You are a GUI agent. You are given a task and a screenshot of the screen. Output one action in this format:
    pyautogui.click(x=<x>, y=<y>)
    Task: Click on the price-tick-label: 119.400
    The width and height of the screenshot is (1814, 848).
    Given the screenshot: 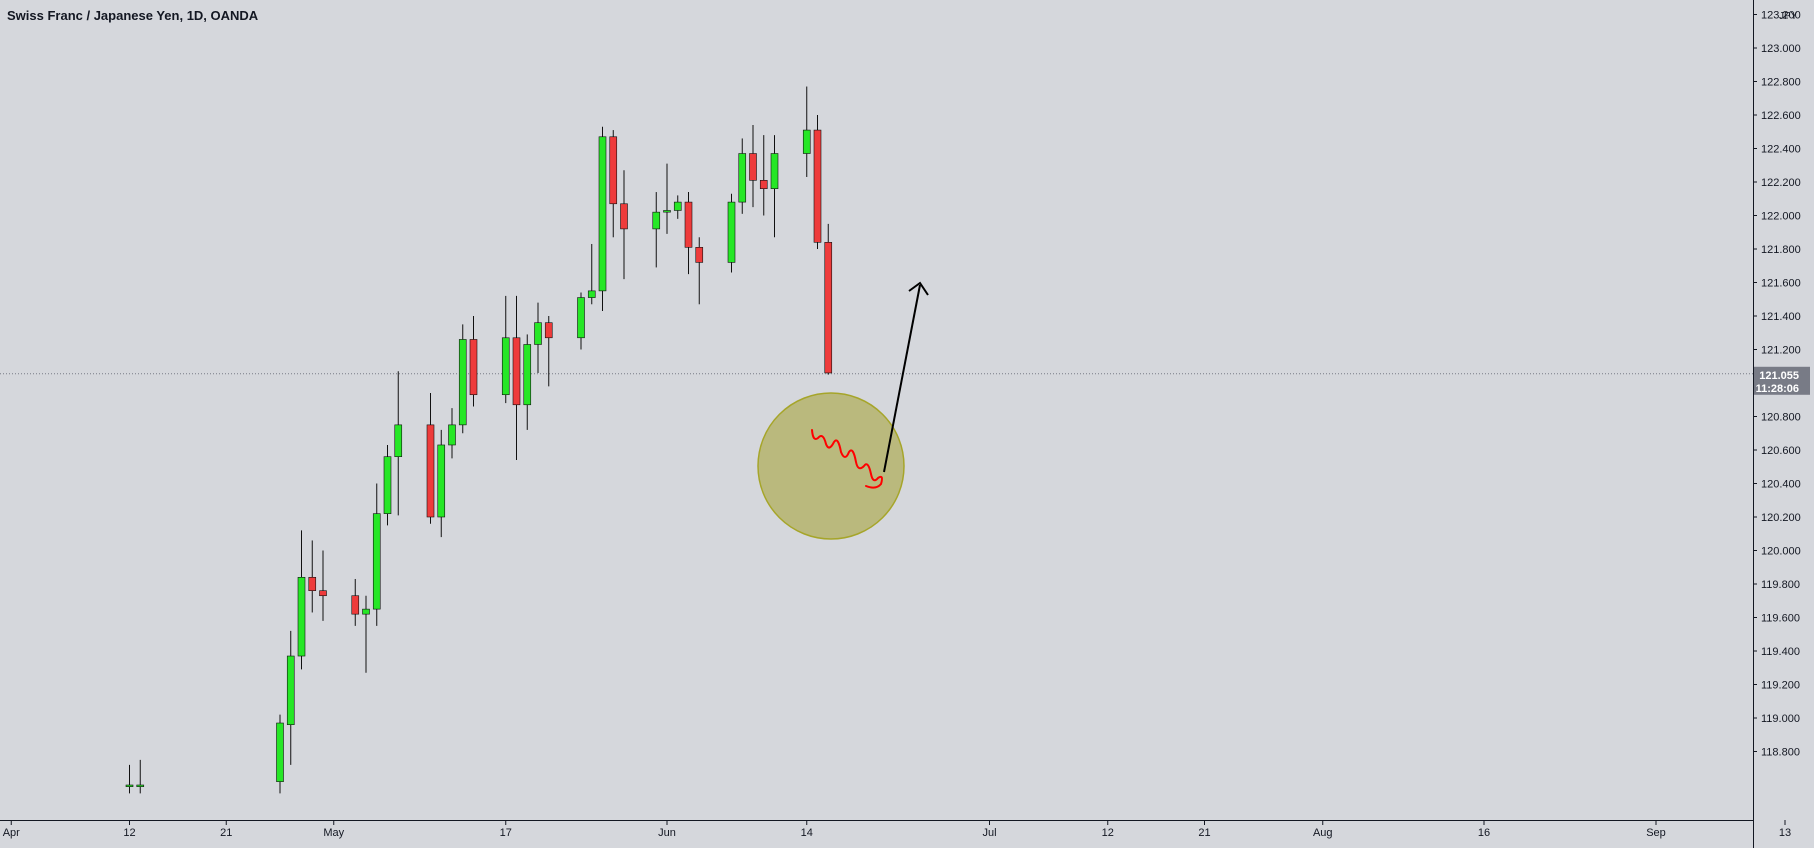 What is the action you would take?
    pyautogui.click(x=1780, y=652)
    